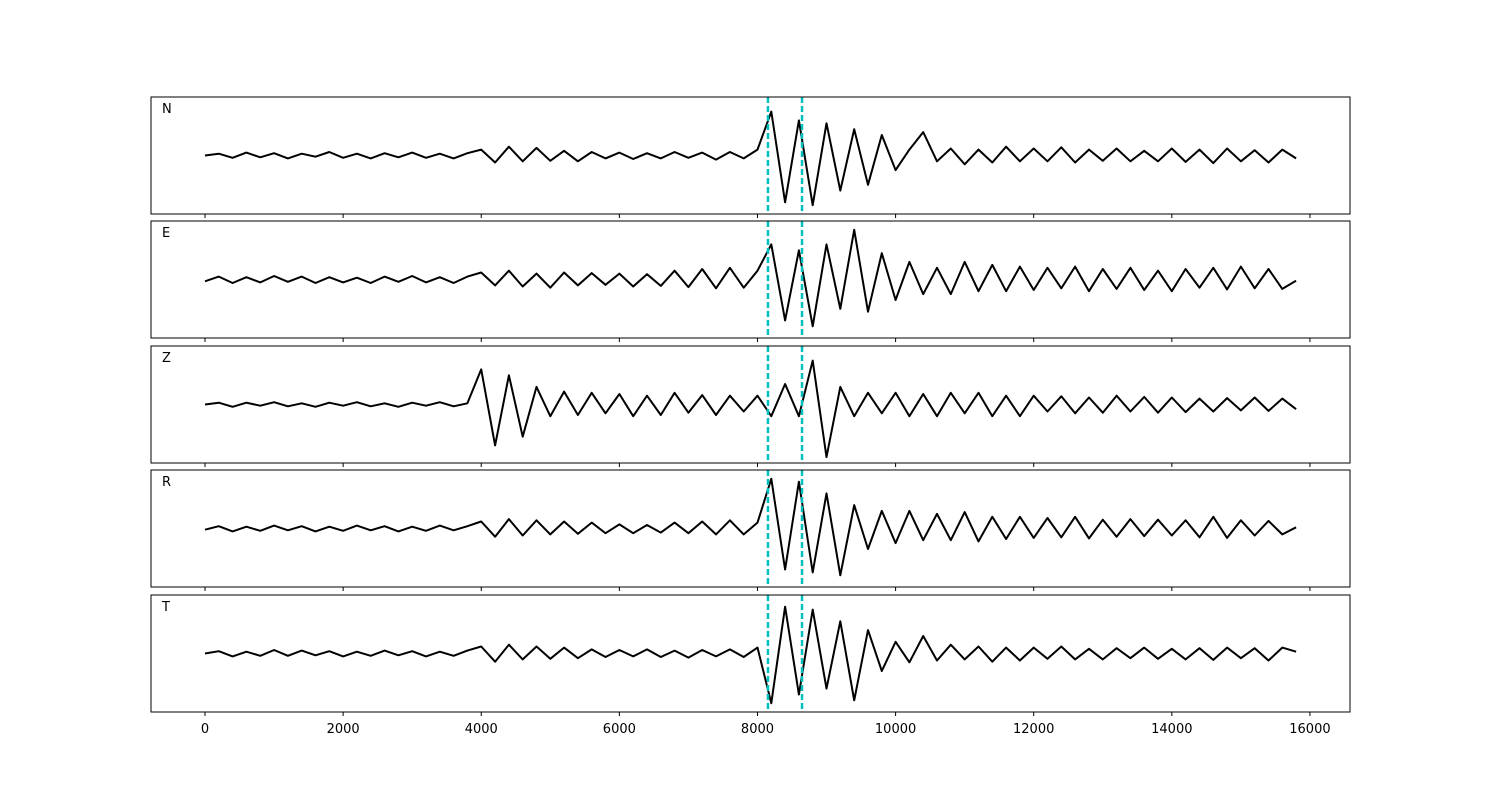 This screenshot has height=800, width=1500. What do you see at coordinates (895, 729) in the screenshot?
I see `x-tick-label: 10000` at bounding box center [895, 729].